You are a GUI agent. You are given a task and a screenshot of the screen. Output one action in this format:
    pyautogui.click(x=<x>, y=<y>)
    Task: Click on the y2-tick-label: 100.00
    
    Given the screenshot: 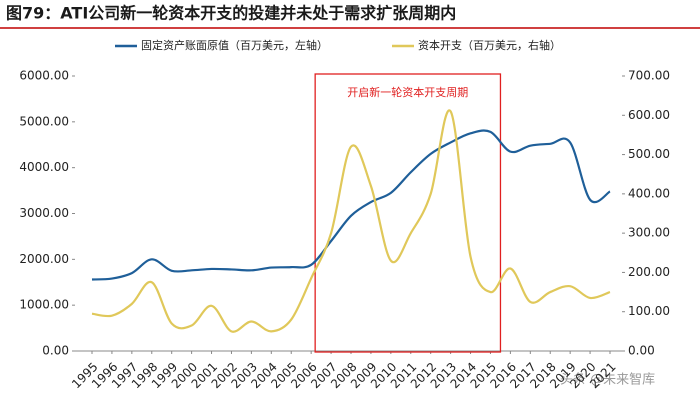 What is the action you would take?
    pyautogui.click(x=649, y=311)
    